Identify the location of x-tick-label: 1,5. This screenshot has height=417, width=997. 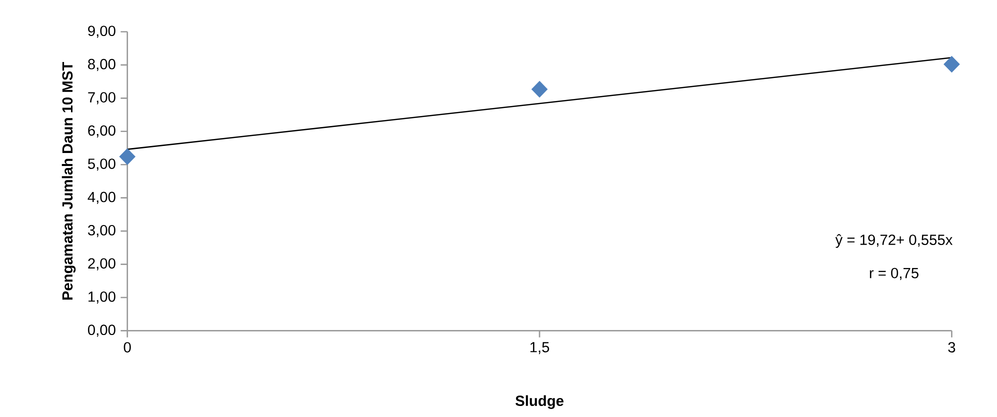
(540, 348).